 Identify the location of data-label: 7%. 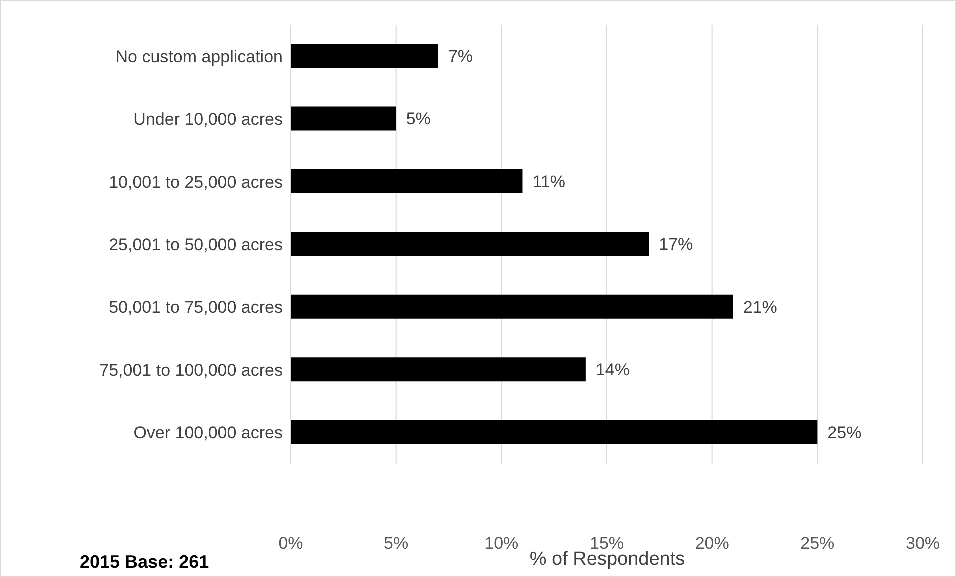
(461, 56).